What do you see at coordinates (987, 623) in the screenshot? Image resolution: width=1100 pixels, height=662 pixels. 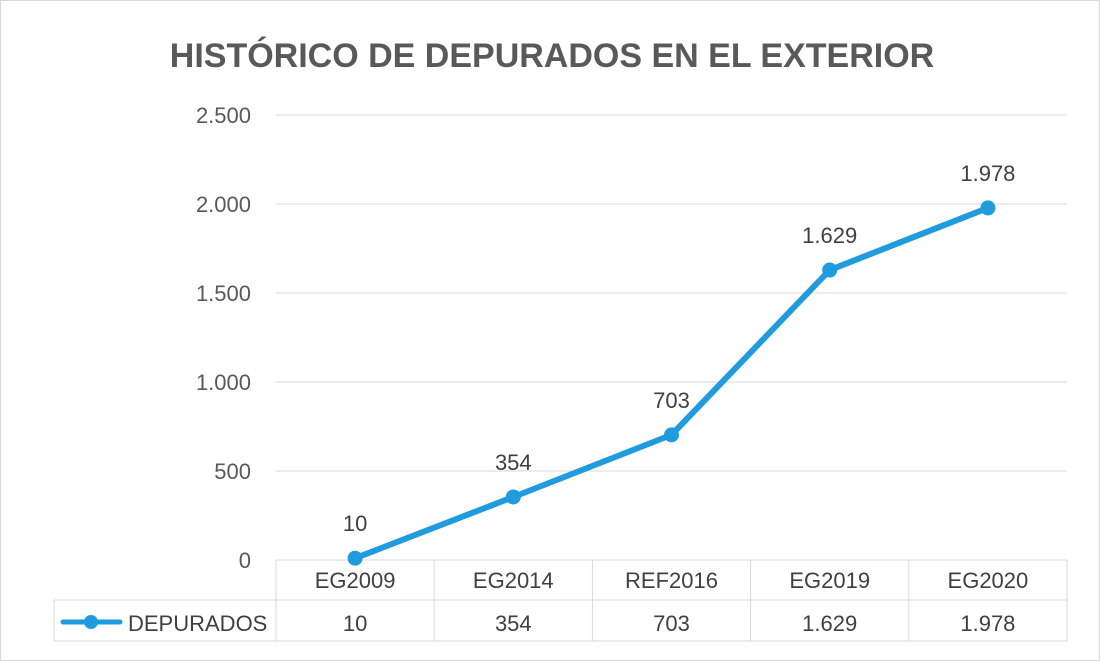 I see `table-value-cell: 1.978` at bounding box center [987, 623].